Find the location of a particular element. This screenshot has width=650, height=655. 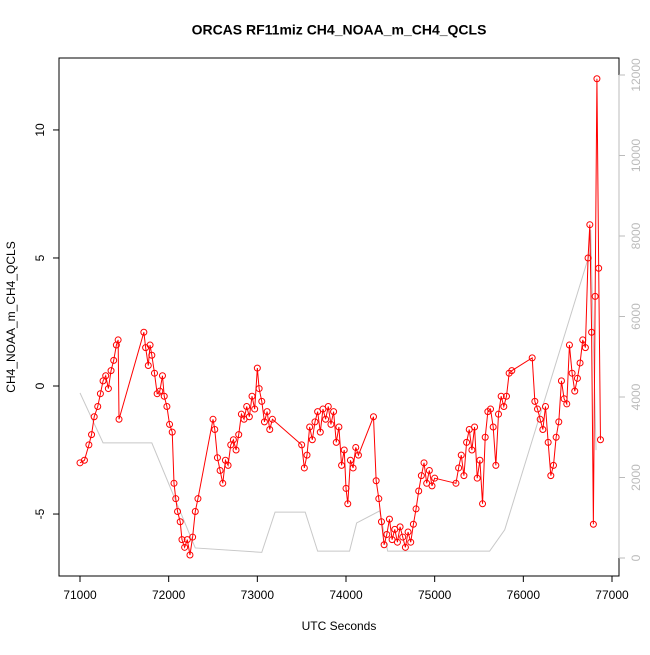

x-tick-label: 74000 is located at coordinates (346, 595).